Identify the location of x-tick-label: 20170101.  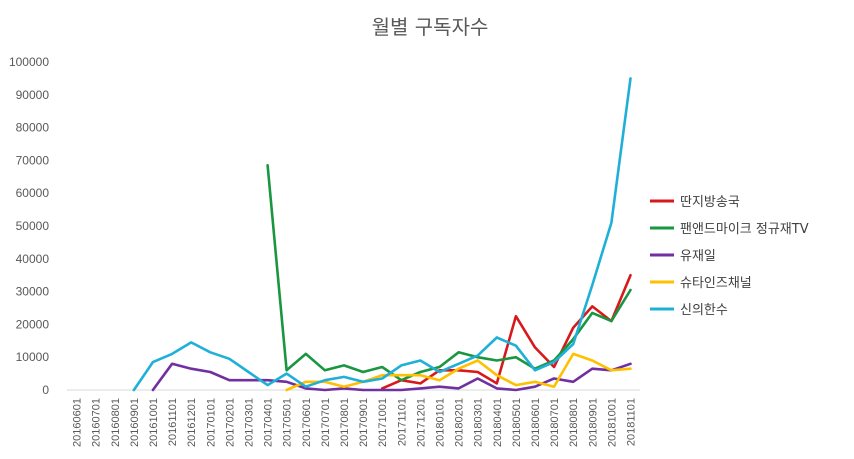
(211, 422).